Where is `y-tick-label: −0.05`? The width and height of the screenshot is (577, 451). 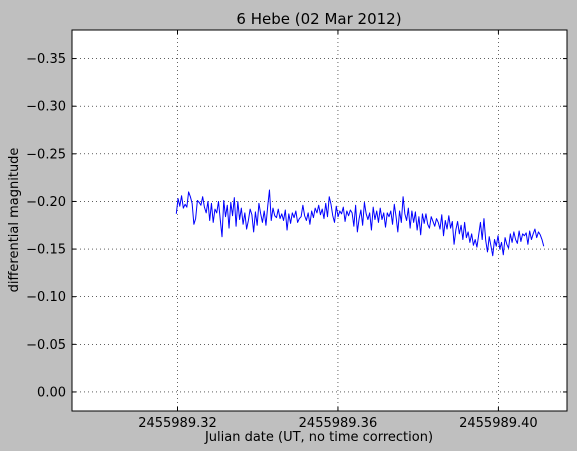 y-tick-label: −0.05 is located at coordinates (46, 345).